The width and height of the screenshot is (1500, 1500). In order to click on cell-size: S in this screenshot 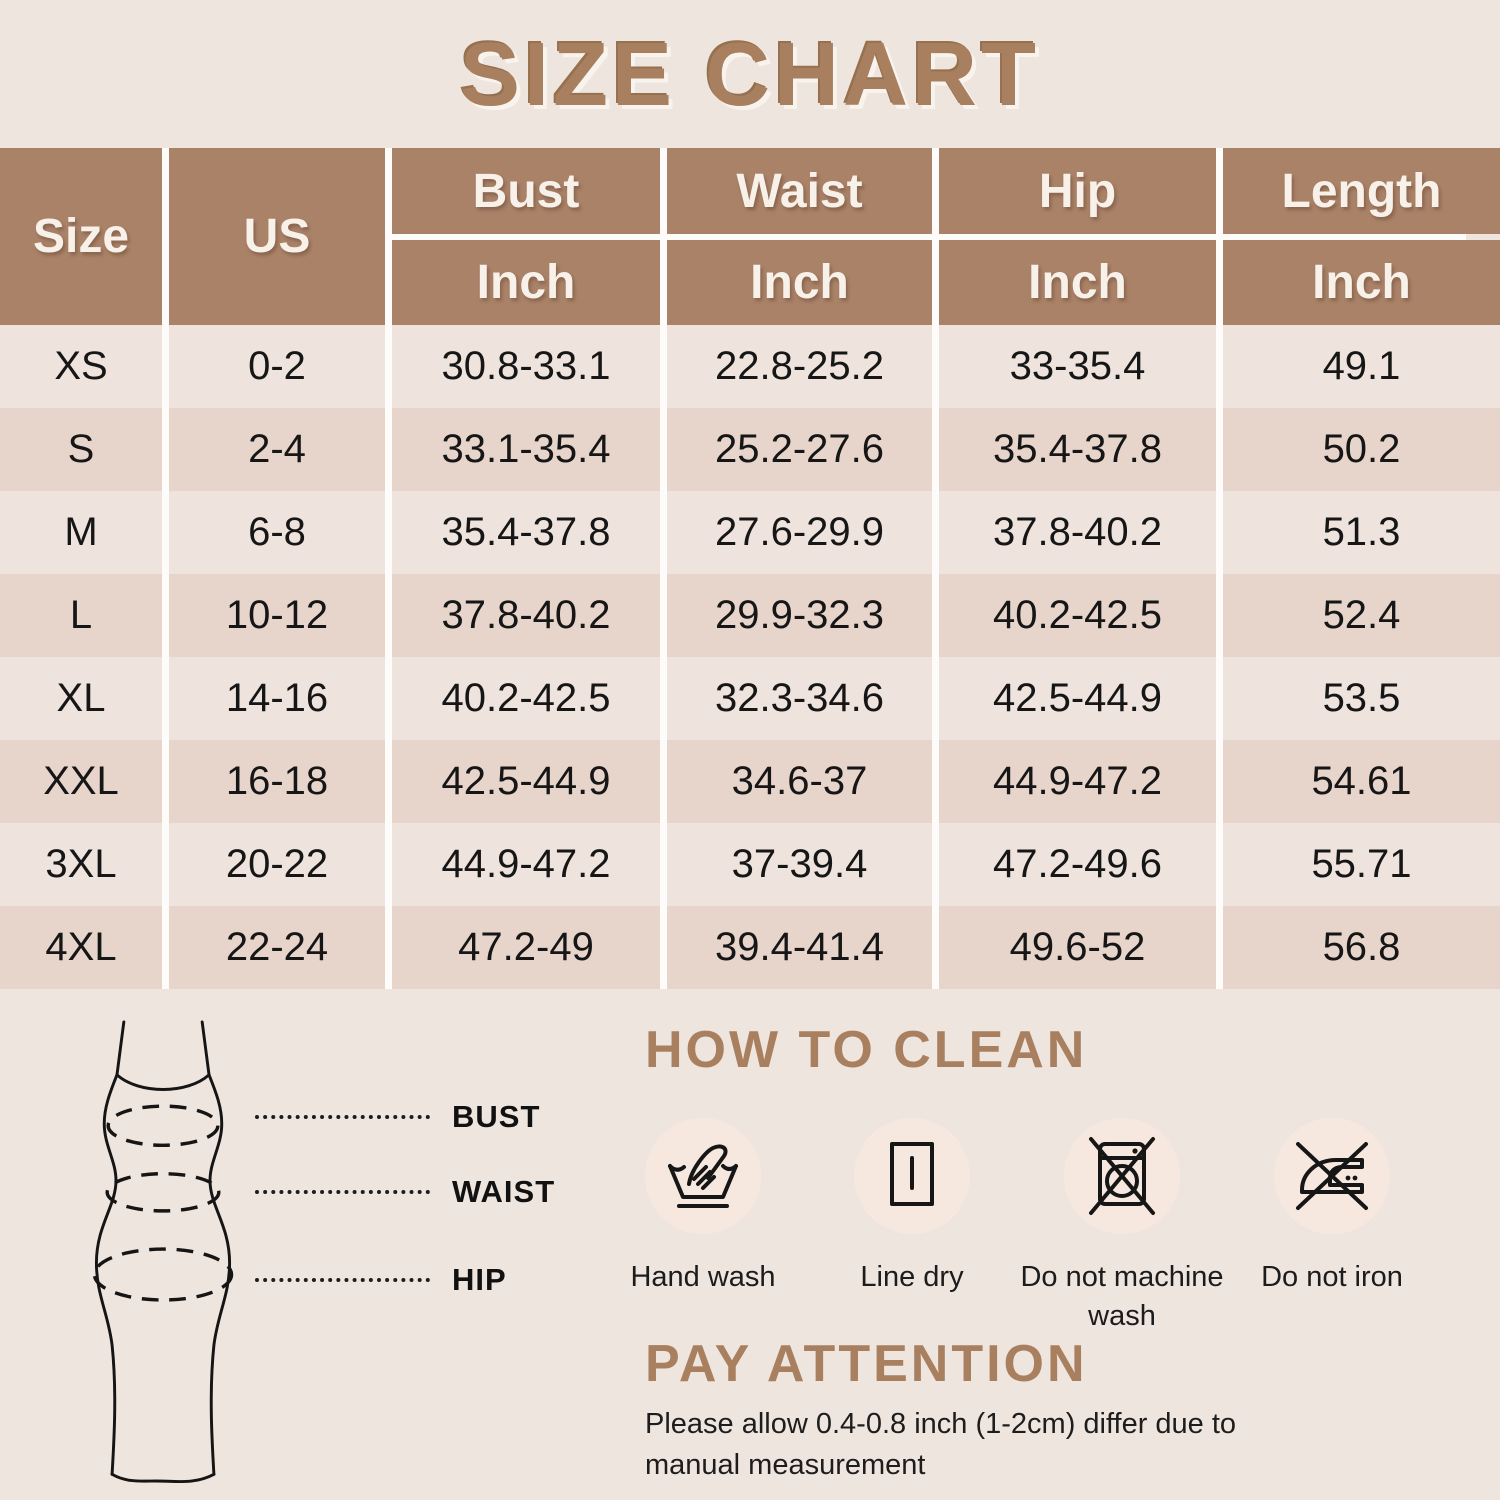, I will do `click(81, 449)`.